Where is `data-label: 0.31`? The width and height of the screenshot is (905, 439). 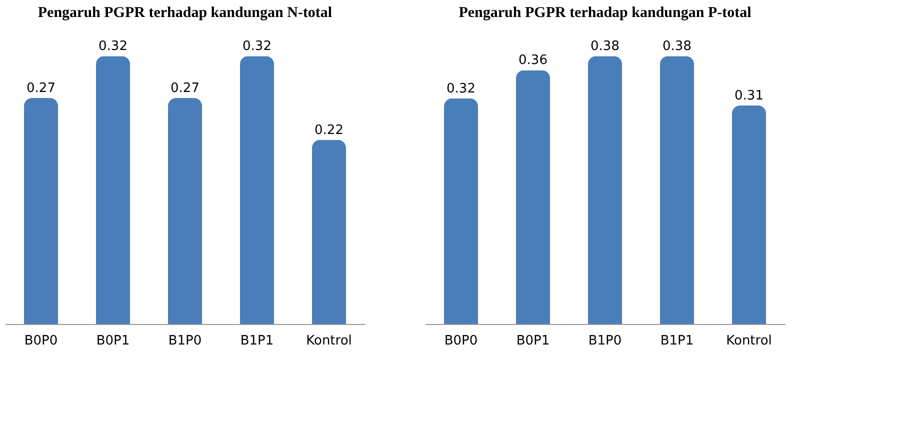
data-label: 0.31 is located at coordinates (749, 96).